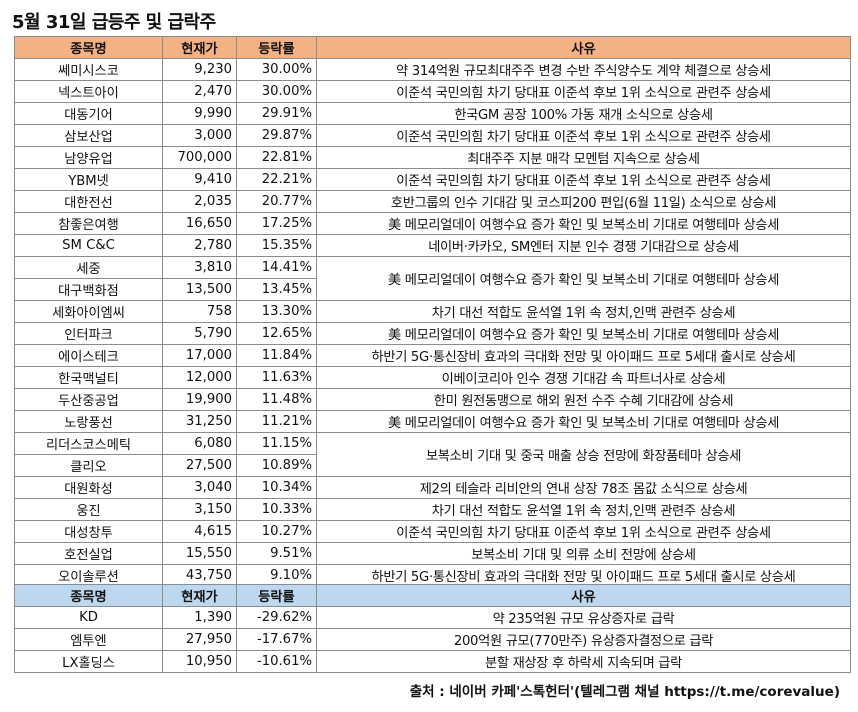 The width and height of the screenshot is (858, 712). Describe the element at coordinates (276, 421) in the screenshot. I see `change-rate-cell: 11.21%` at that location.